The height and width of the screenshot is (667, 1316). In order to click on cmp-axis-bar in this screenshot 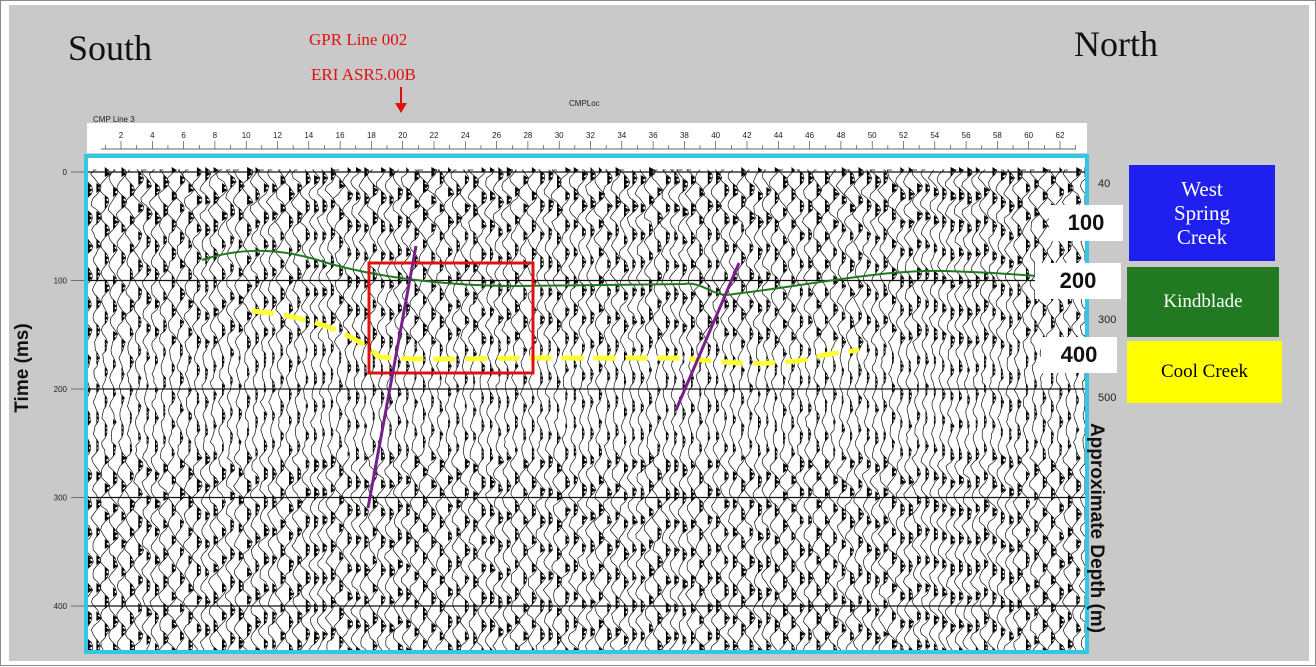, I will do `click(587, 138)`.